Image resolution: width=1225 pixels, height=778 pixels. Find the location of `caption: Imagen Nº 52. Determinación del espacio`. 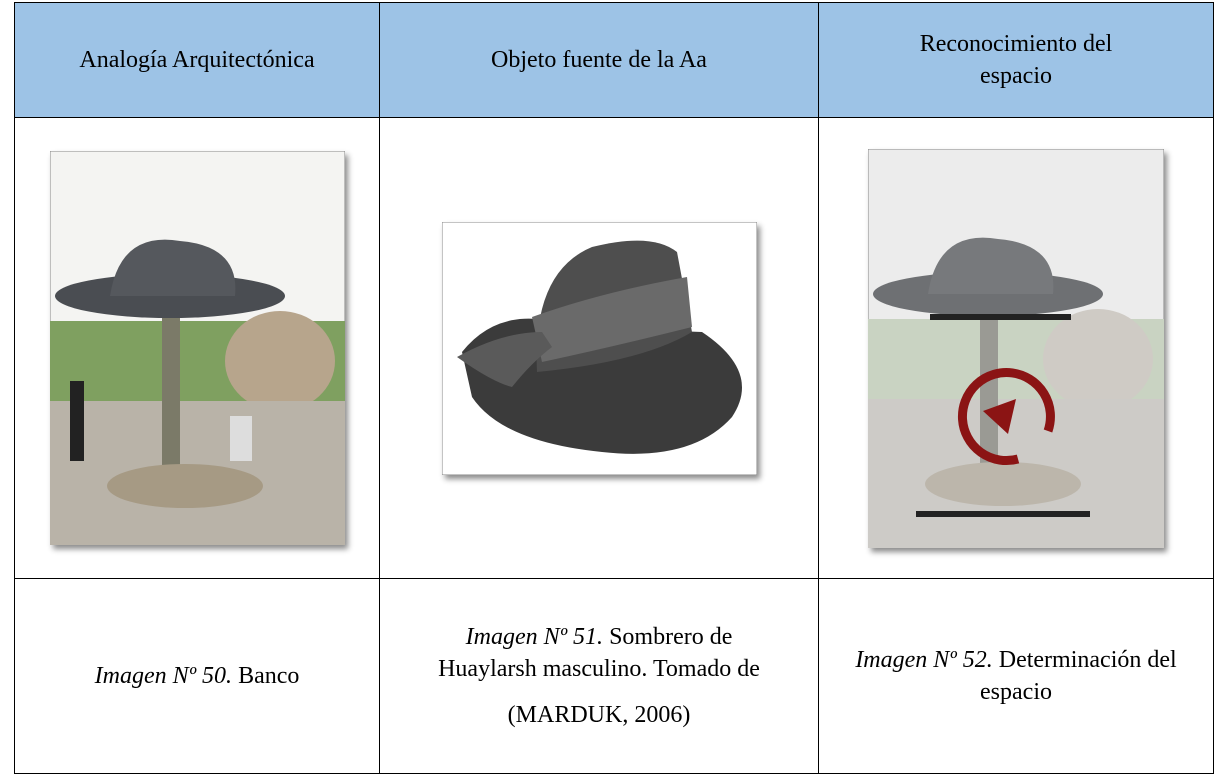

caption: Imagen Nº 52. Determinación del espacio is located at coordinates (1016, 676).